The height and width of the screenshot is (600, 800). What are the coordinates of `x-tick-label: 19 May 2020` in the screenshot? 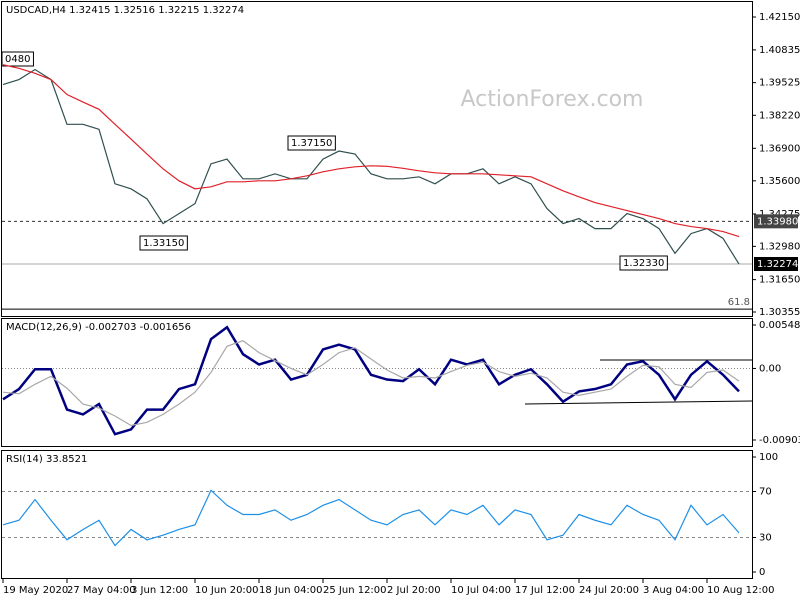 It's located at (35, 590).